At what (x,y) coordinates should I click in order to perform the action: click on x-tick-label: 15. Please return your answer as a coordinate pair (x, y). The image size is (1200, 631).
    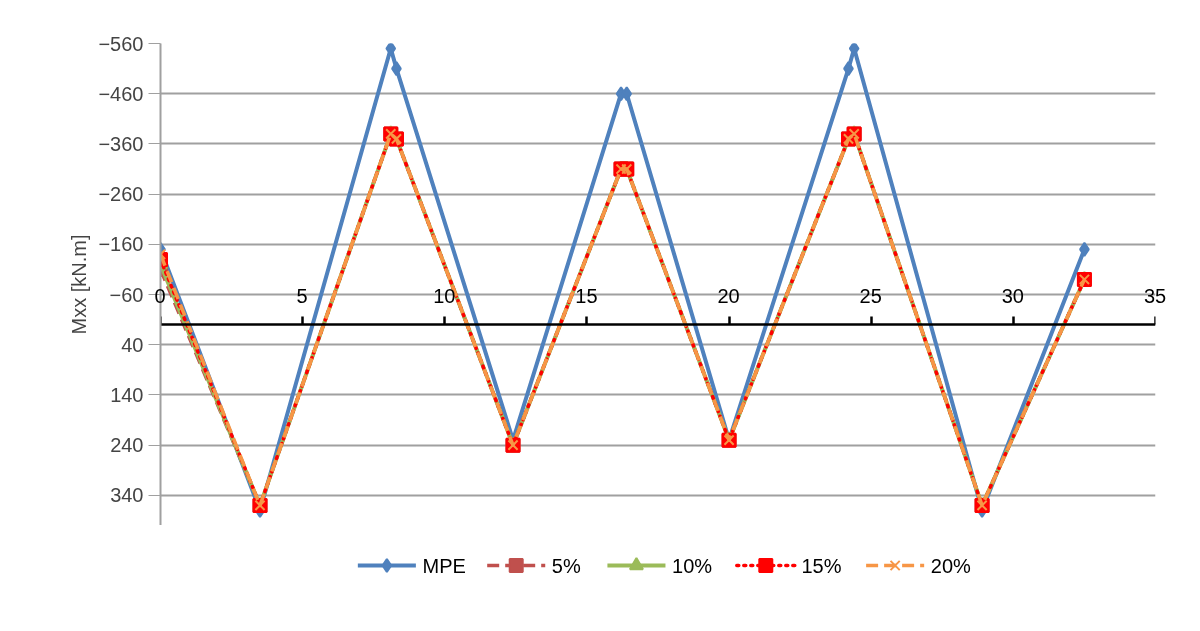
    Looking at the image, I should click on (586, 297).